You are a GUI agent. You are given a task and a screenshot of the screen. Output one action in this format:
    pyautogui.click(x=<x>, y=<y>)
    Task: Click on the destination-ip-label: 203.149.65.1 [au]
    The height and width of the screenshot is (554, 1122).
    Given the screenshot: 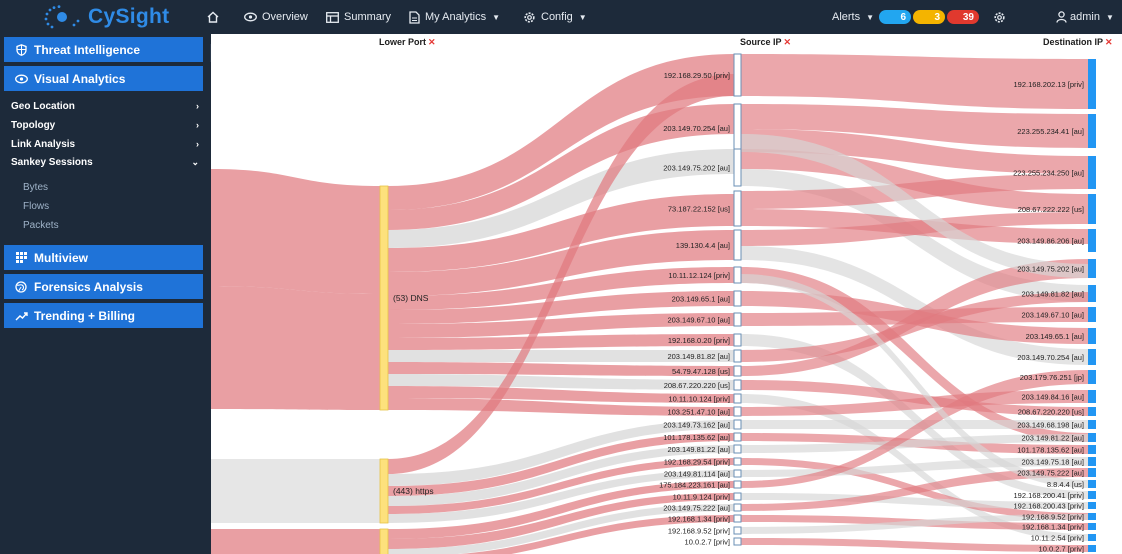 What is the action you would take?
    pyautogui.click(x=1055, y=336)
    